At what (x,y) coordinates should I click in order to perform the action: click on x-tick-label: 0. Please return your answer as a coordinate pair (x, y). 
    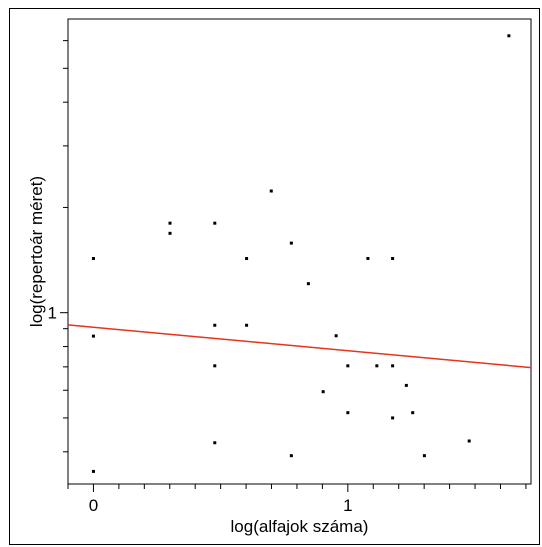
    Looking at the image, I should click on (93, 505).